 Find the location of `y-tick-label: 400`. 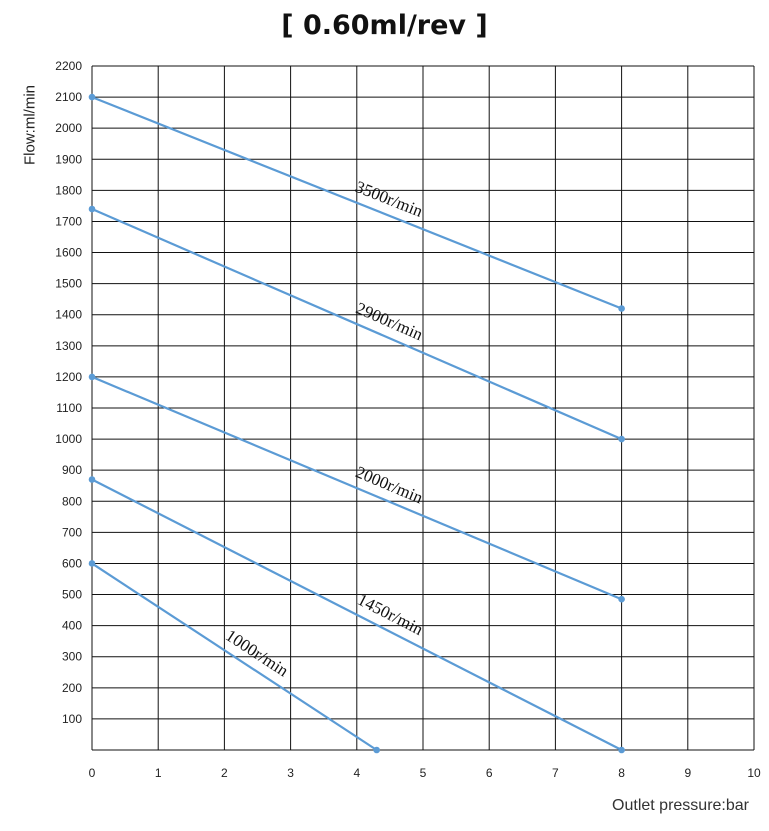

y-tick-label: 400 is located at coordinates (72, 626).